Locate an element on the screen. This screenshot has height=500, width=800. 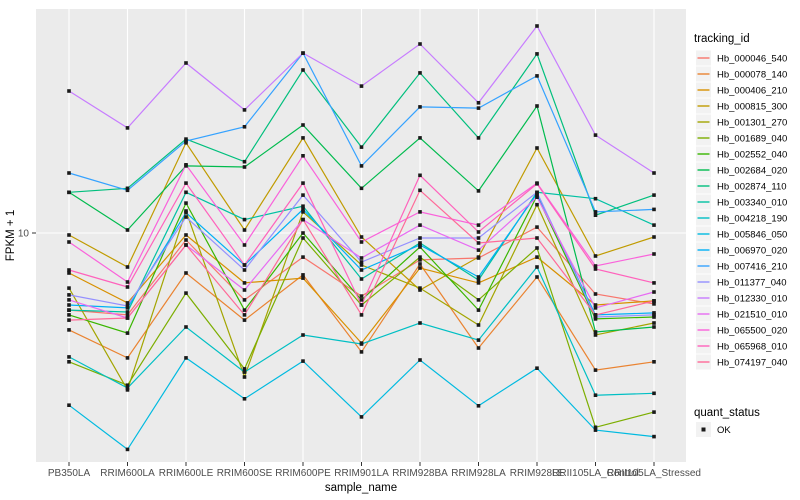
legend-item: Hb_001689_040 is located at coordinates (741, 138).